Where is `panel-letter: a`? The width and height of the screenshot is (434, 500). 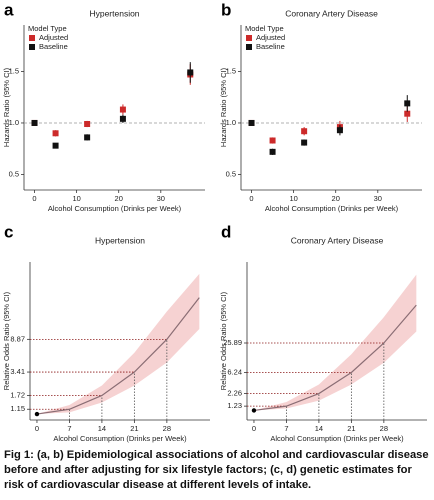
panel-letter: a is located at coordinates (9, 9).